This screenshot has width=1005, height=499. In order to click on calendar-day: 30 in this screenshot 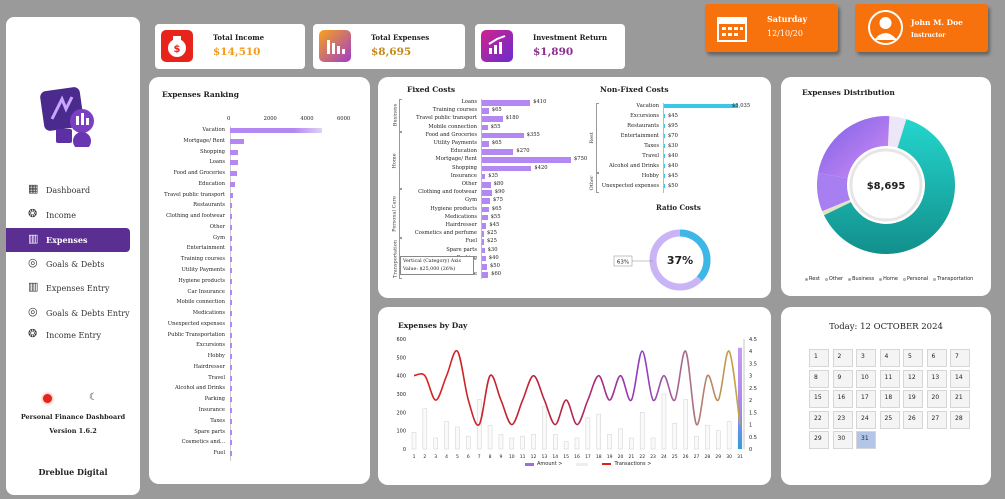, I will do `click(842, 440)`.